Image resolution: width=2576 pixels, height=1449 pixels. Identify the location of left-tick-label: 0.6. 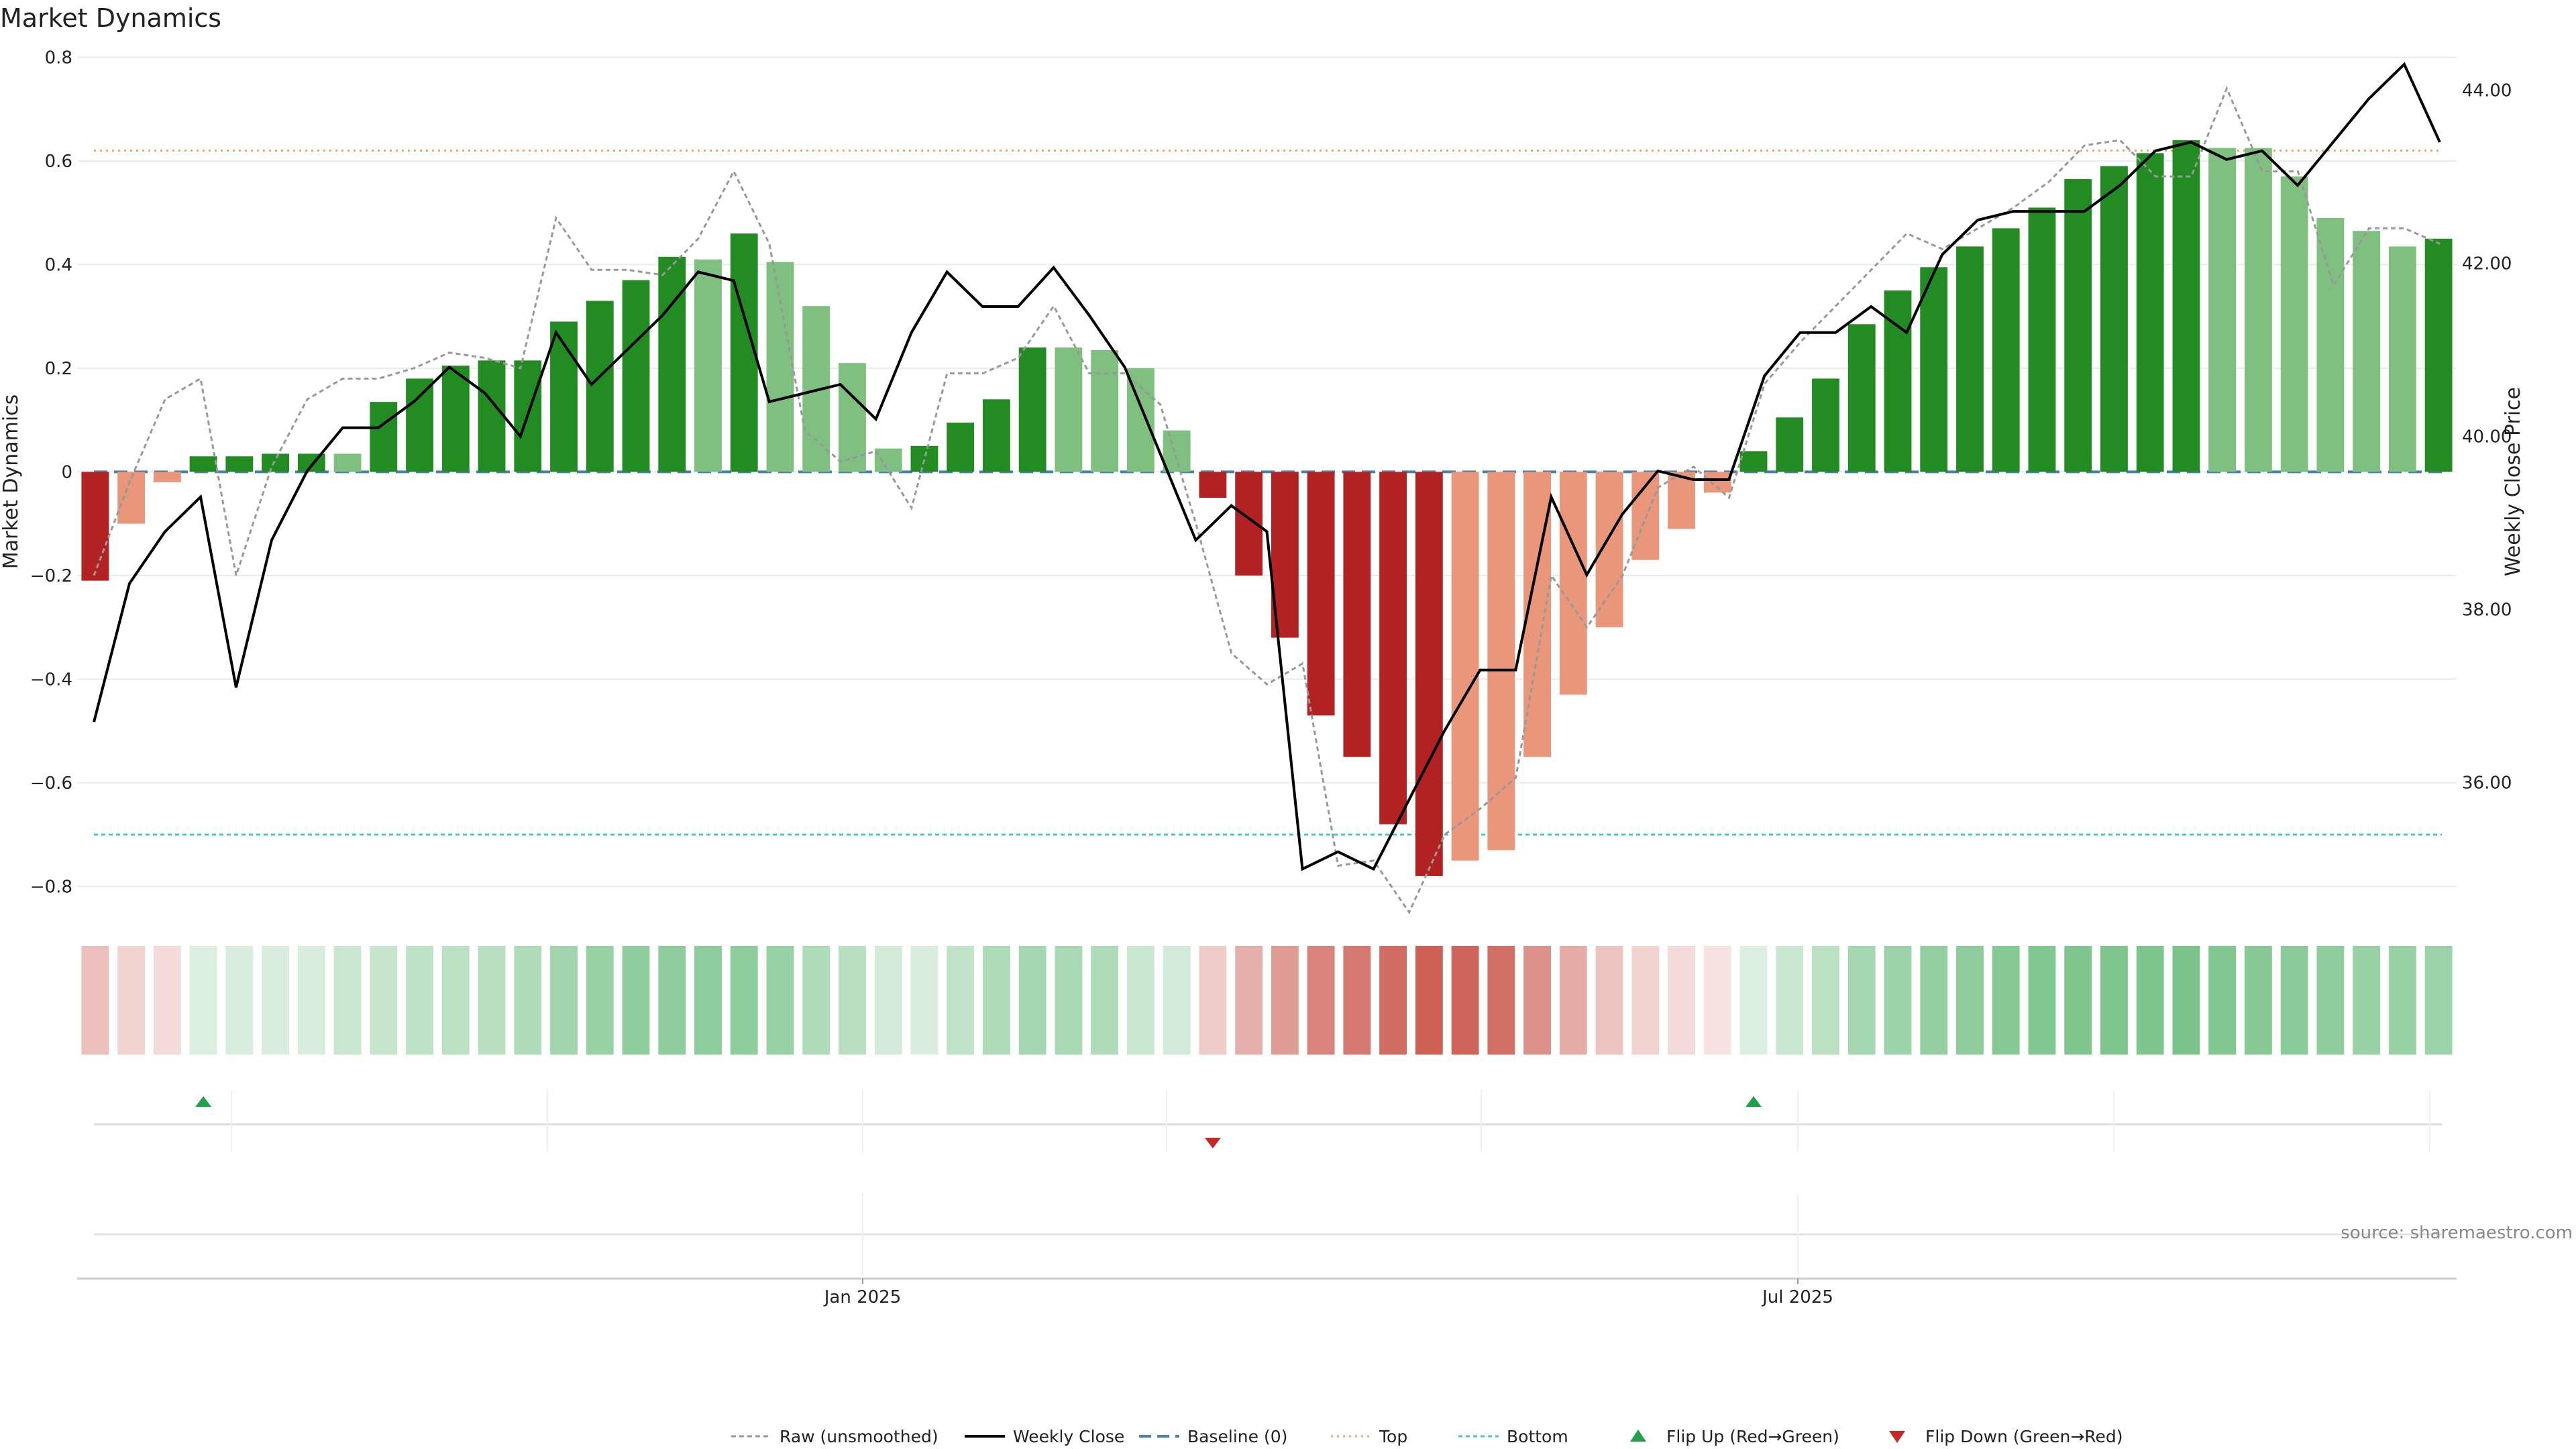
(58, 162).